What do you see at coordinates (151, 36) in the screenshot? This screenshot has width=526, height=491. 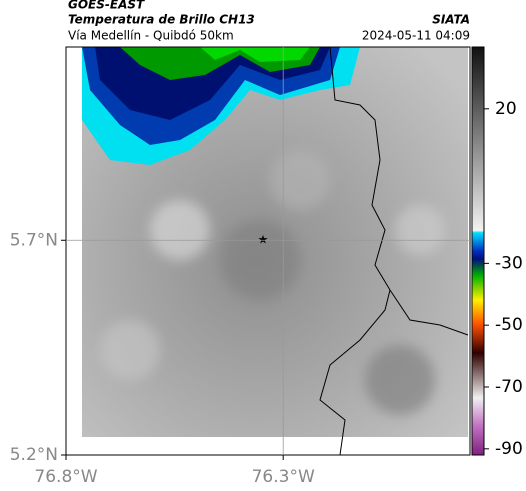 I see `region: Vía Medellín - Quibdó 50km` at bounding box center [151, 36].